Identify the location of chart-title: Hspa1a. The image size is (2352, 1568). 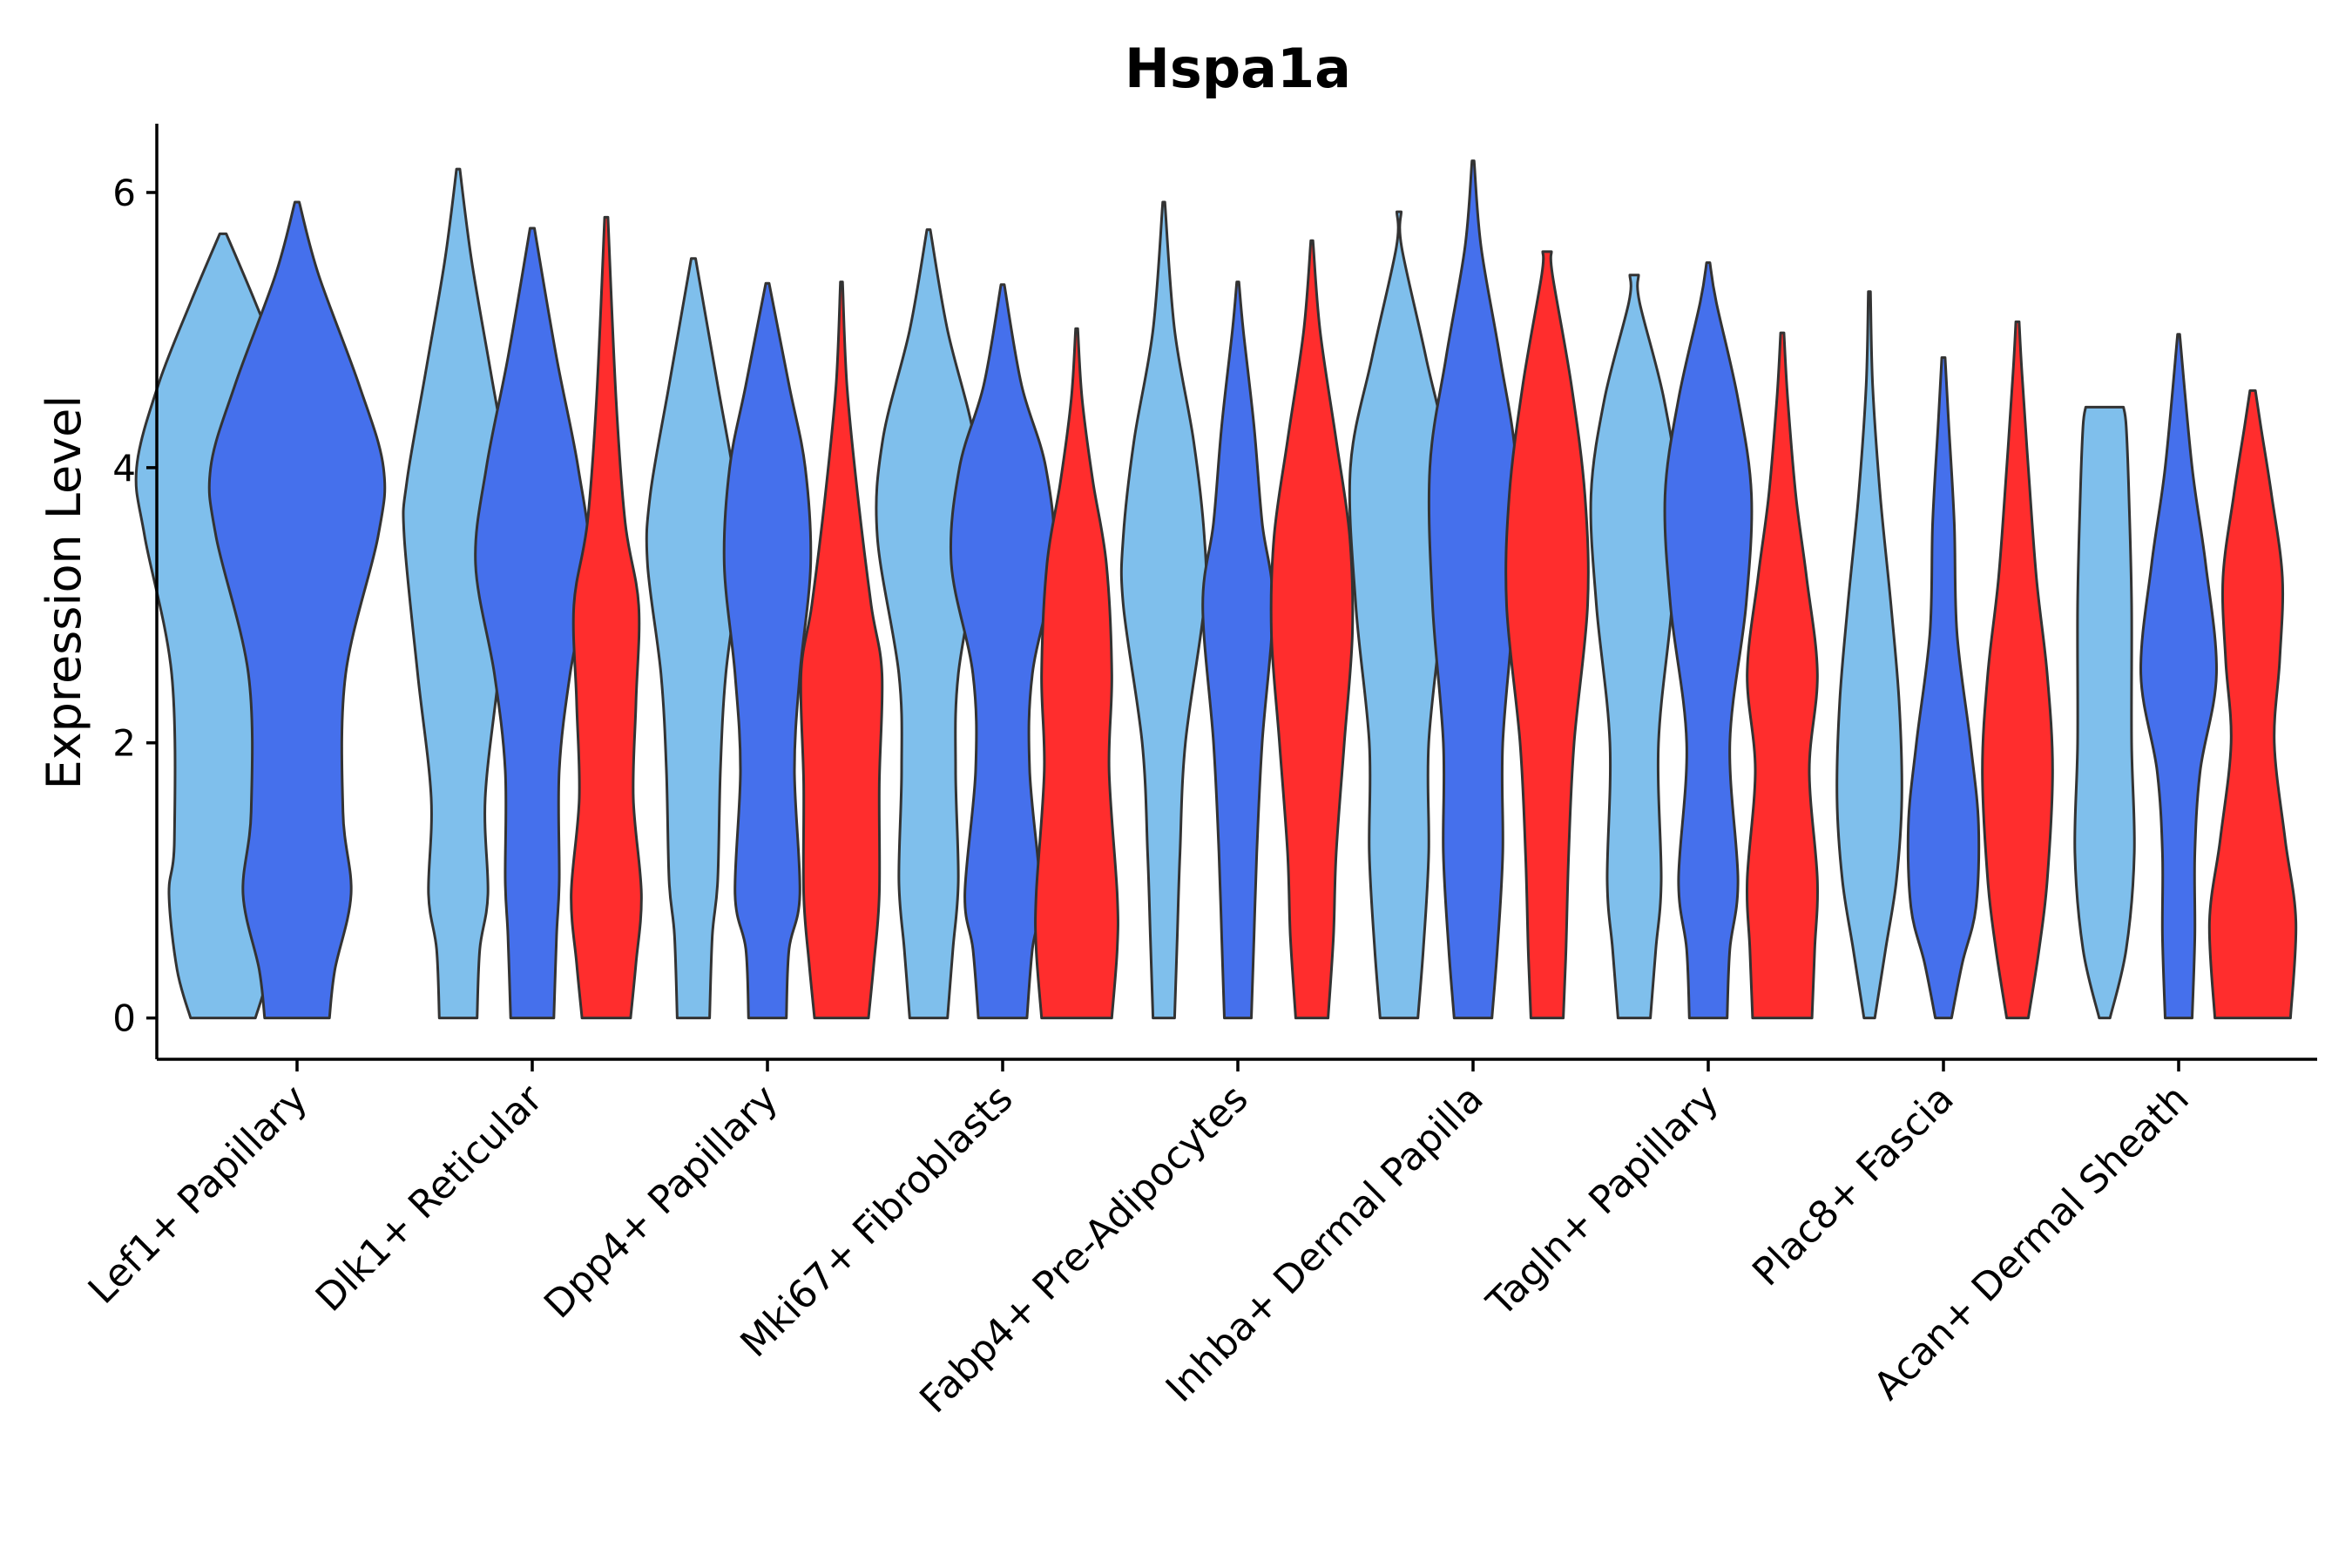
(1238, 68).